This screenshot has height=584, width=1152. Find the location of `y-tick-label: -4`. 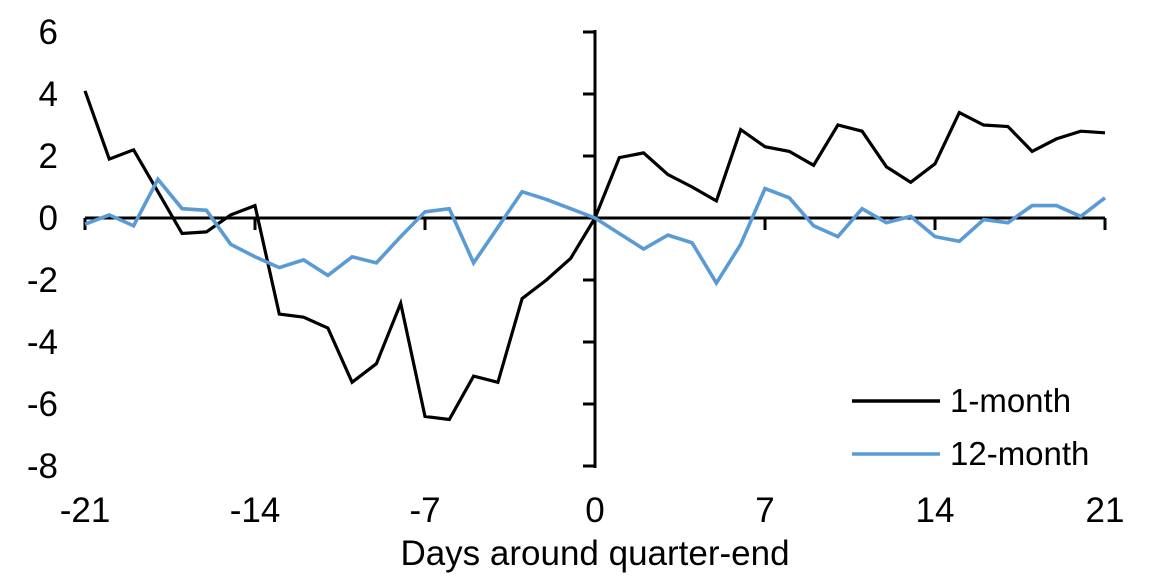

y-tick-label: -4 is located at coordinates (42, 342).